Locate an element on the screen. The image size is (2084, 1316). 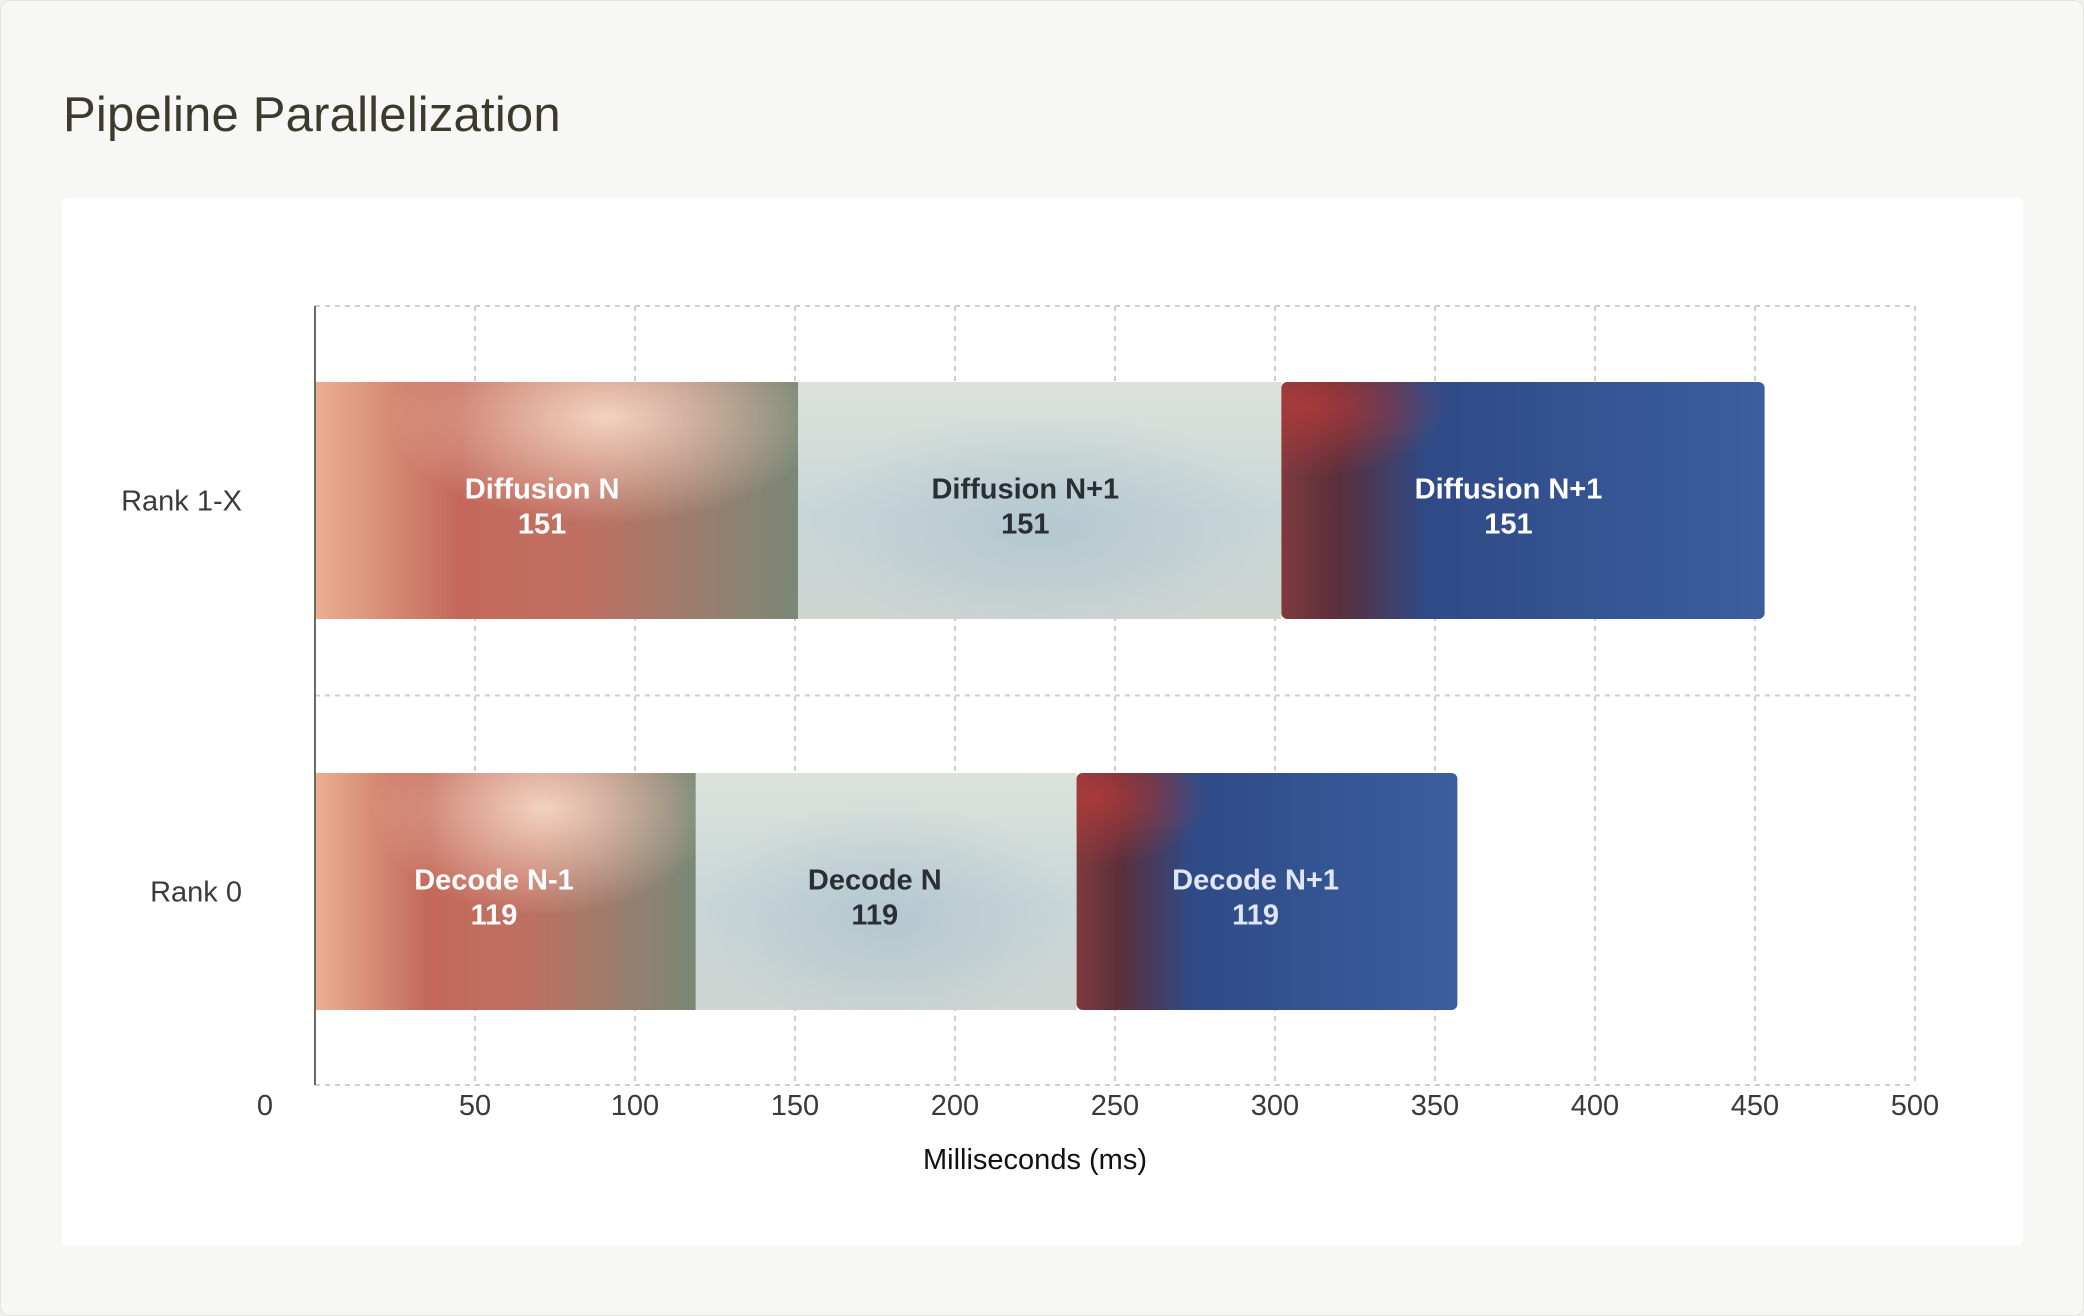
x-tick-label: 250 is located at coordinates (1115, 1106).